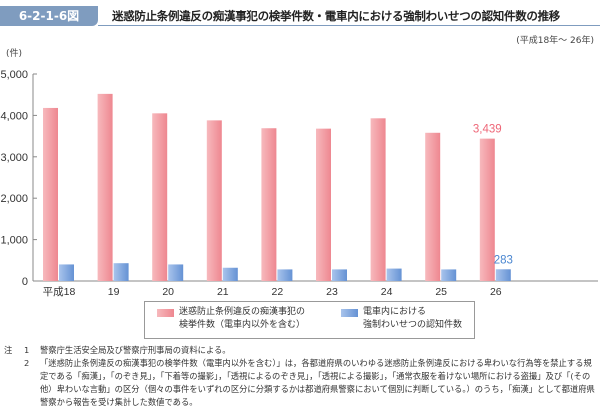  Describe the element at coordinates (300, 350) in the screenshot. I see `note-1: 注 1 警察庁生活安全局及び警察庁刑事局の資料による。` at that location.